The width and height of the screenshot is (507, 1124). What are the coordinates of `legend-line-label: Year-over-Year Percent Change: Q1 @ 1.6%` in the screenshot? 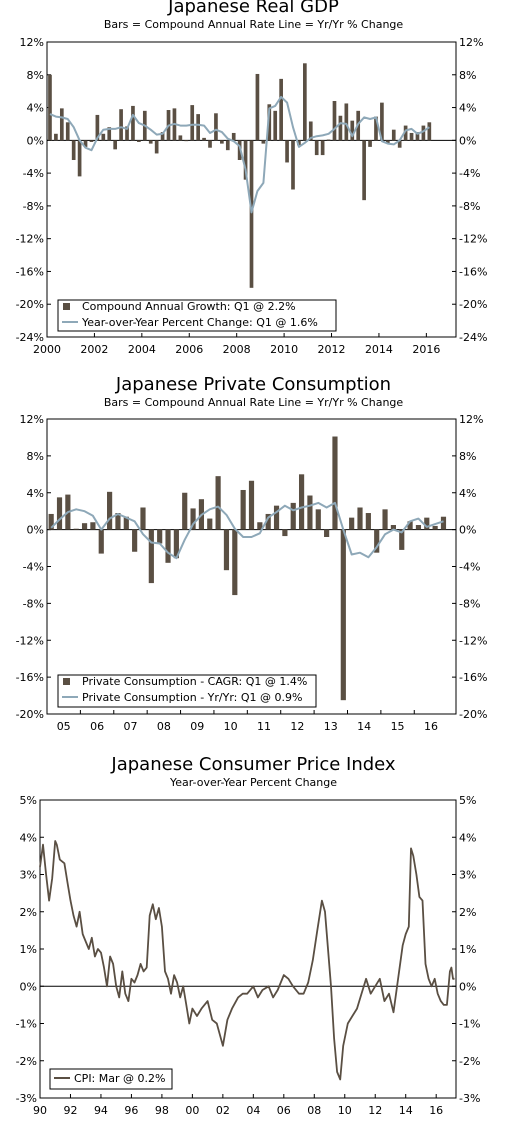 It's located at (199, 322).